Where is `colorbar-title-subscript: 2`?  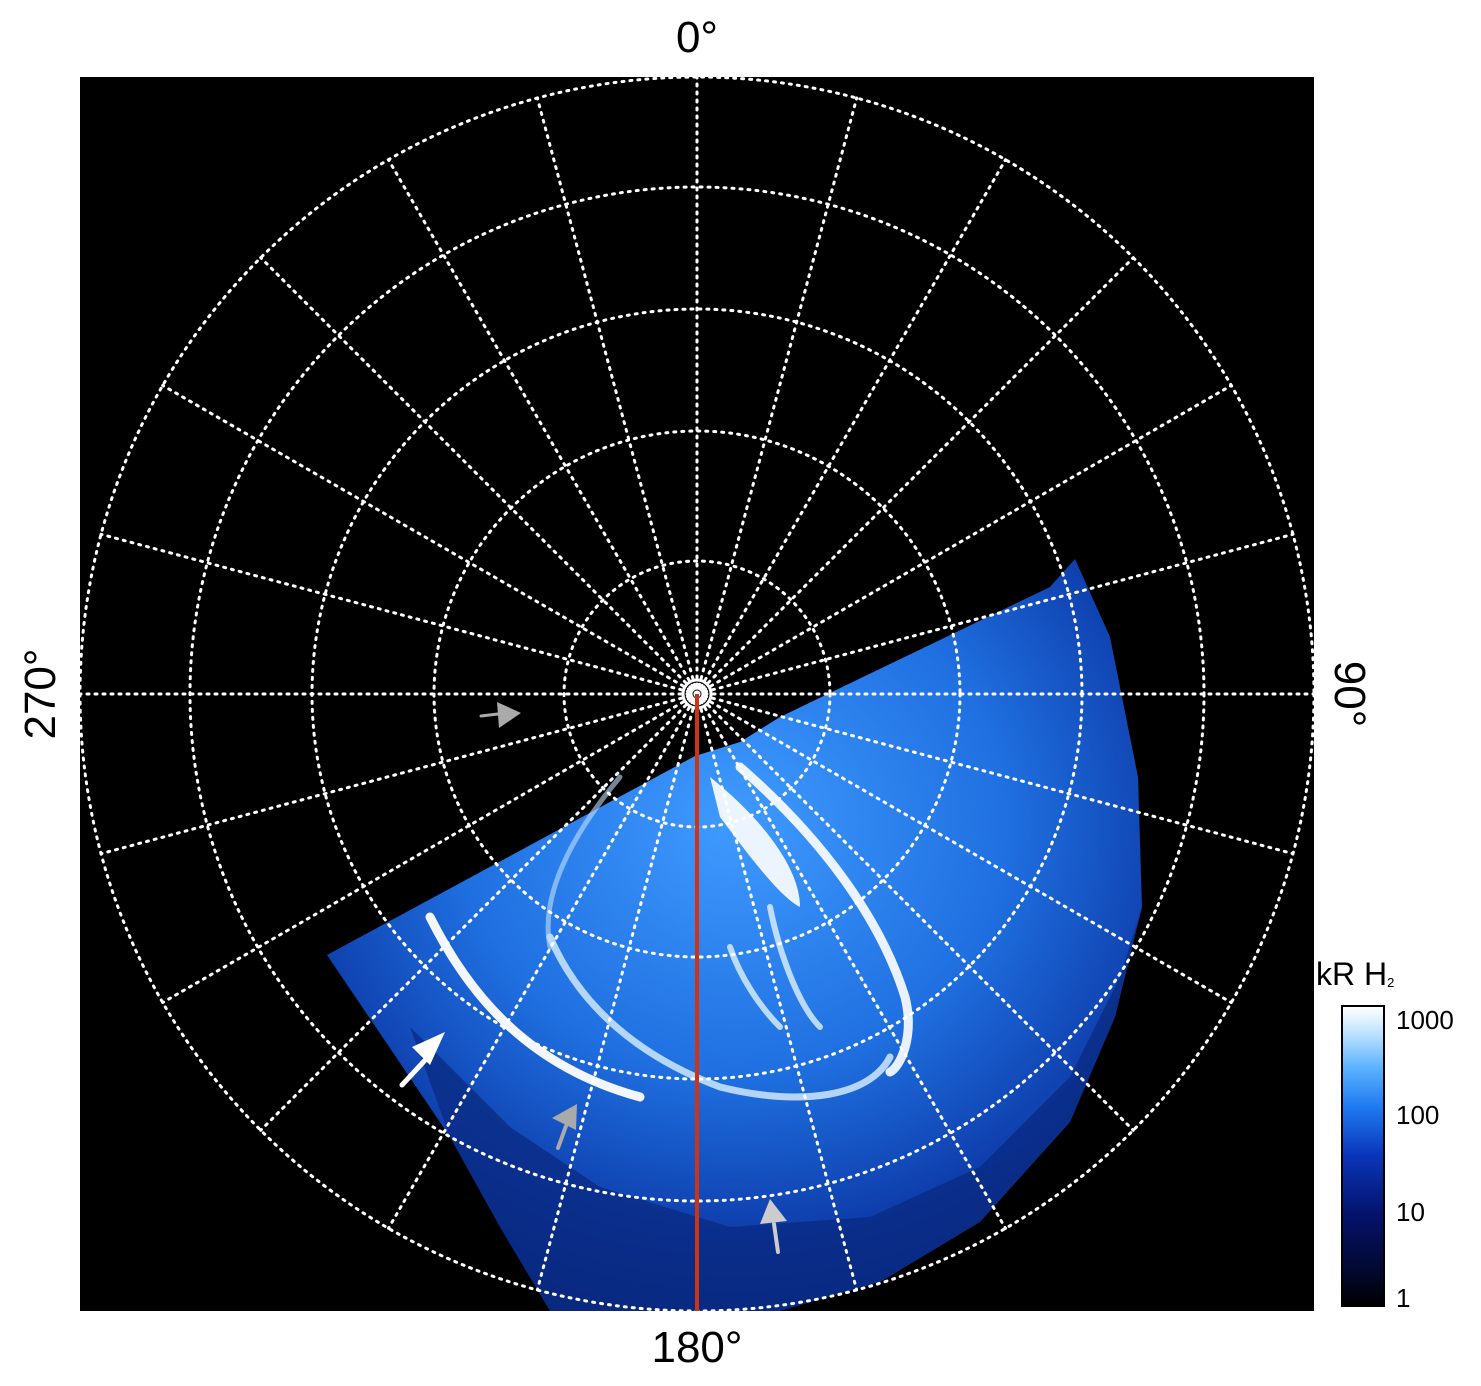 colorbar-title-subscript: 2 is located at coordinates (1391, 982).